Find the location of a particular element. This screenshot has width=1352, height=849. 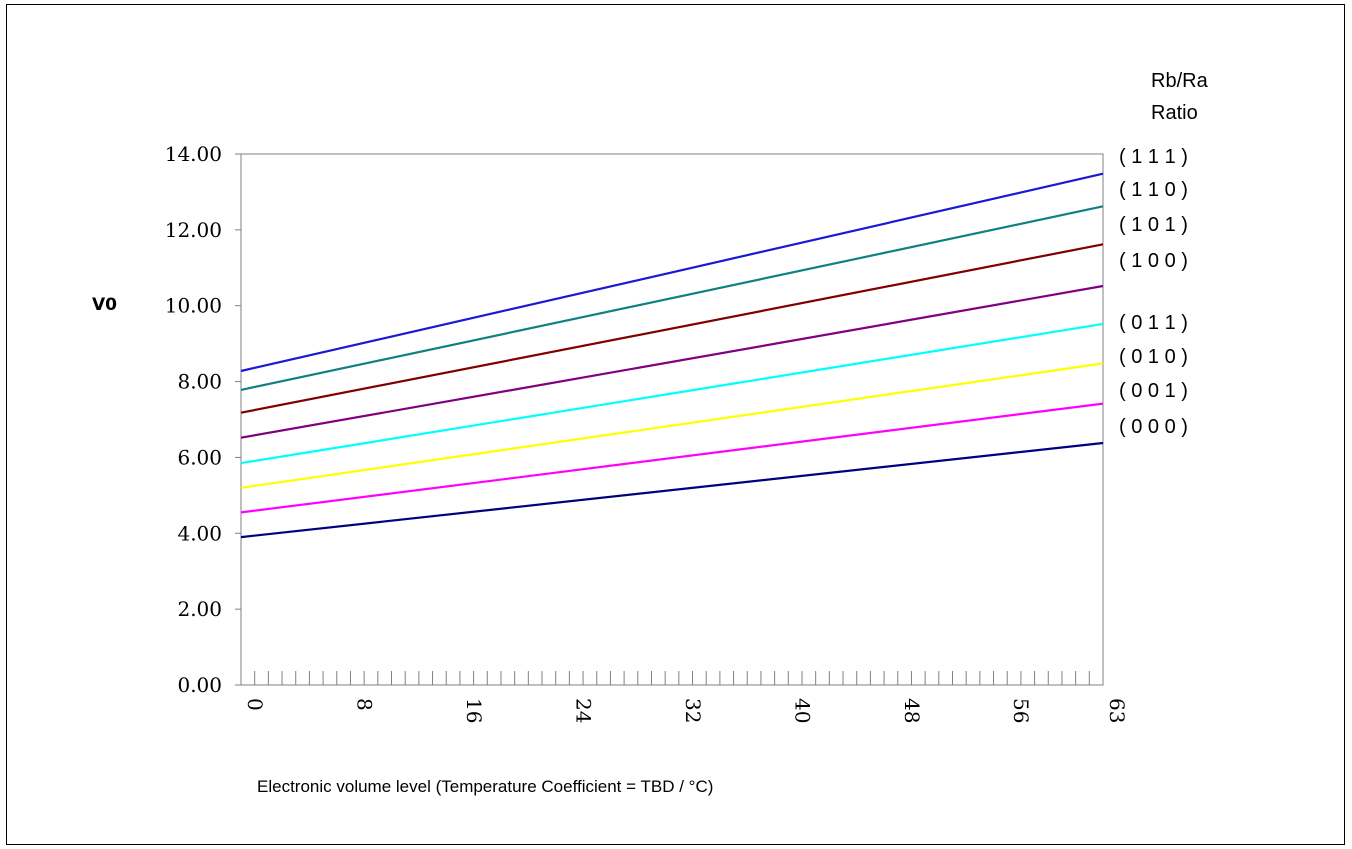

legend-item-5: ( 0 1 0 ) is located at coordinates (1153, 357).